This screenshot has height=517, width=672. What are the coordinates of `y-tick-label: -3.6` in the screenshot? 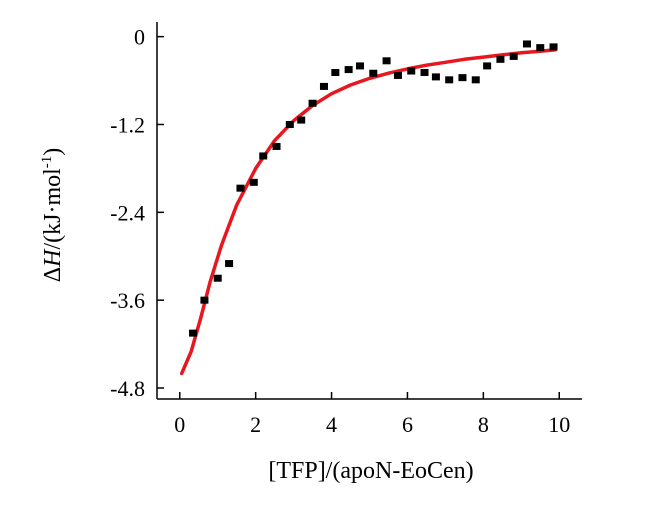 It's located at (127, 300).